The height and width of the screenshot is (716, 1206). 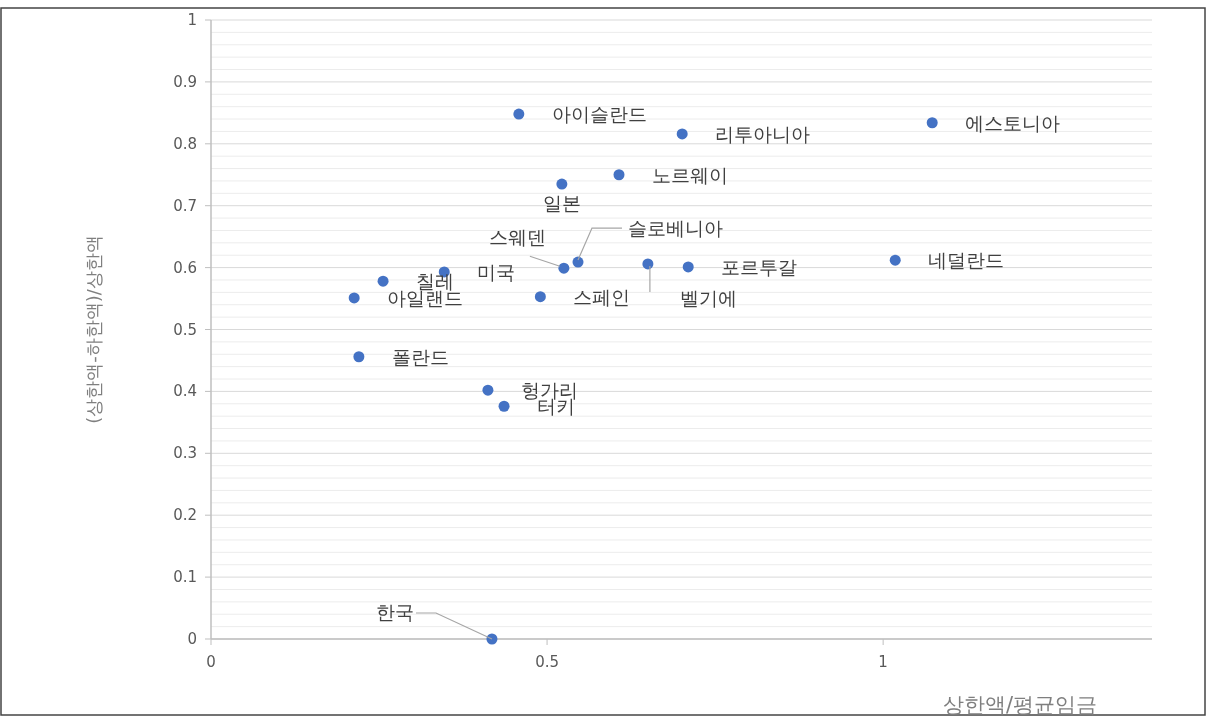 I want to click on annotation: 아이슬란드, so click(x=599, y=114).